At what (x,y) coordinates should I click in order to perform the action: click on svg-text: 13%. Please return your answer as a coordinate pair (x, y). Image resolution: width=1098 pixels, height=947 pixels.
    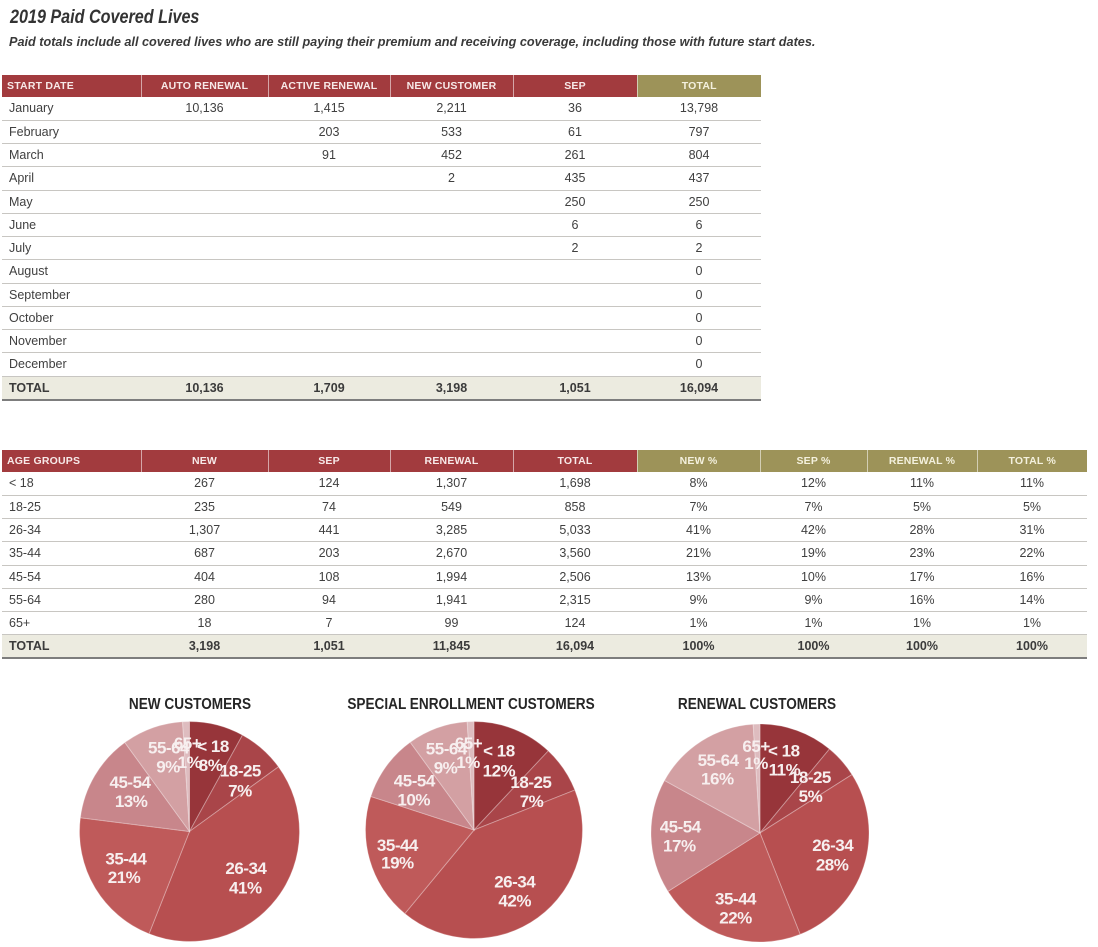
    Looking at the image, I should click on (131, 801).